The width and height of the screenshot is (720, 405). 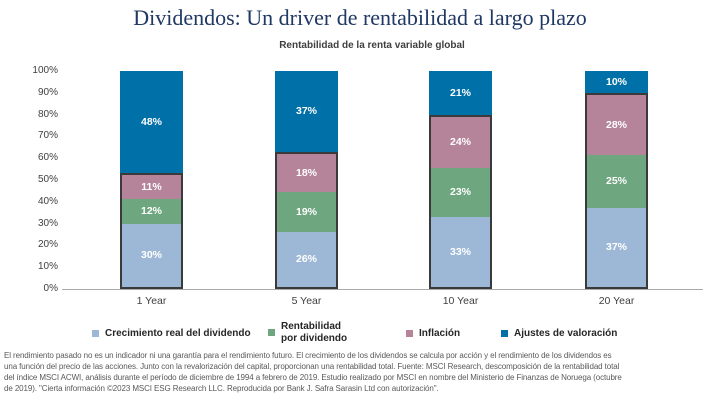 I want to click on legend-label: Ajustes de valoración, so click(x=566, y=333).